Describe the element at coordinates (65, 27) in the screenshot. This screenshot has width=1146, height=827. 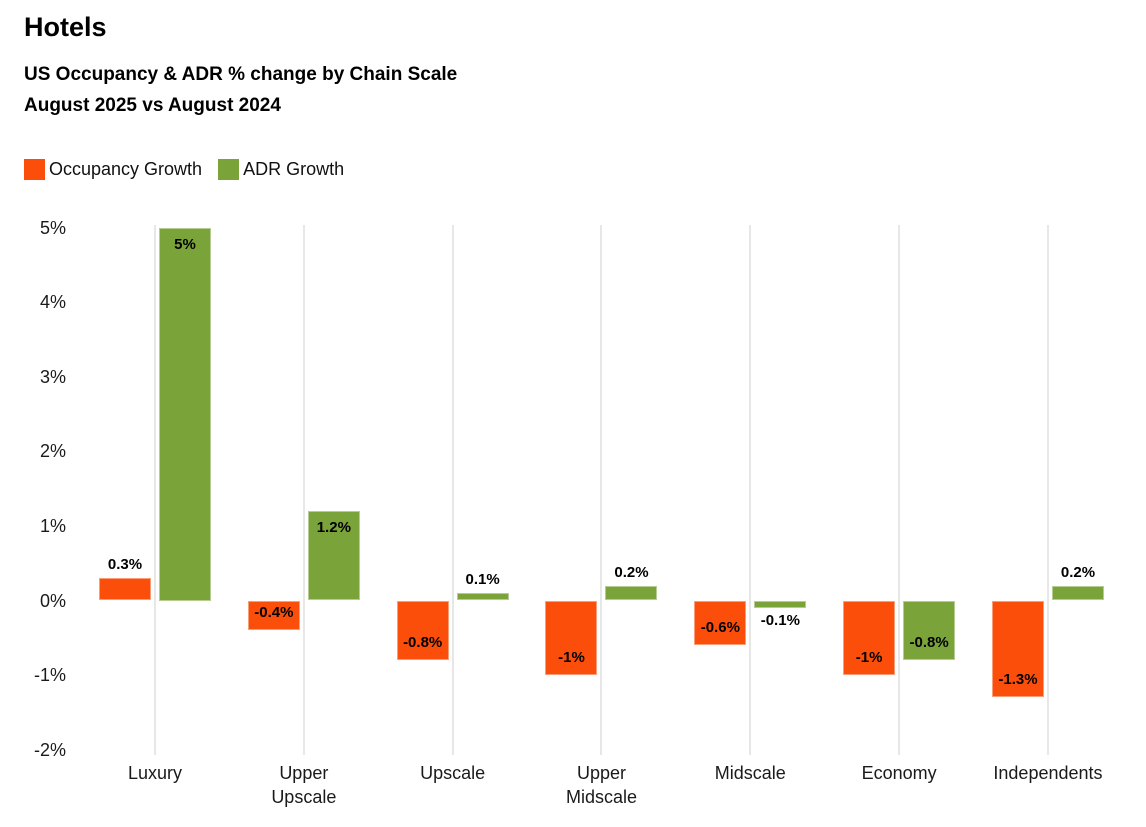
I see `page-title: Hotels` at that location.